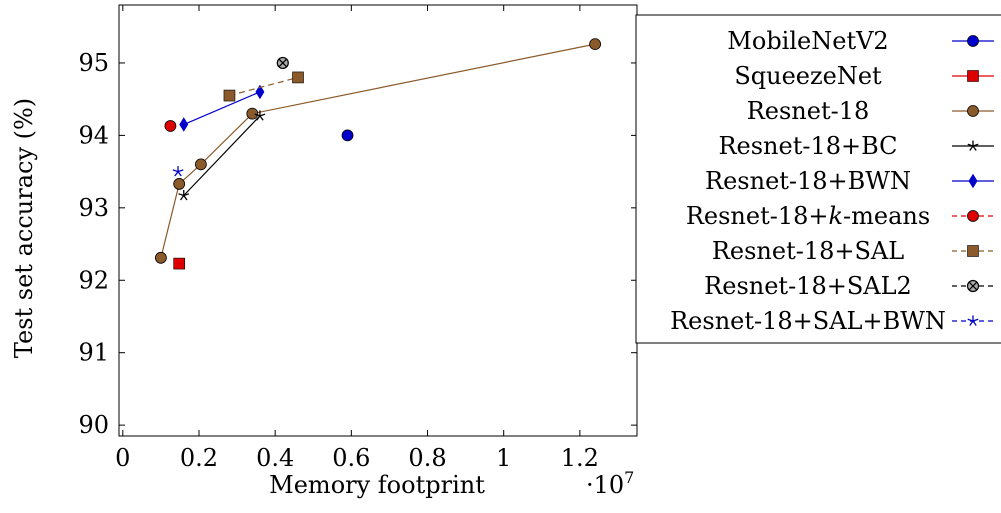 The image size is (1001, 513). Describe the element at coordinates (377, 485) in the screenshot. I see `x-axis-label: Memory footprint` at that location.